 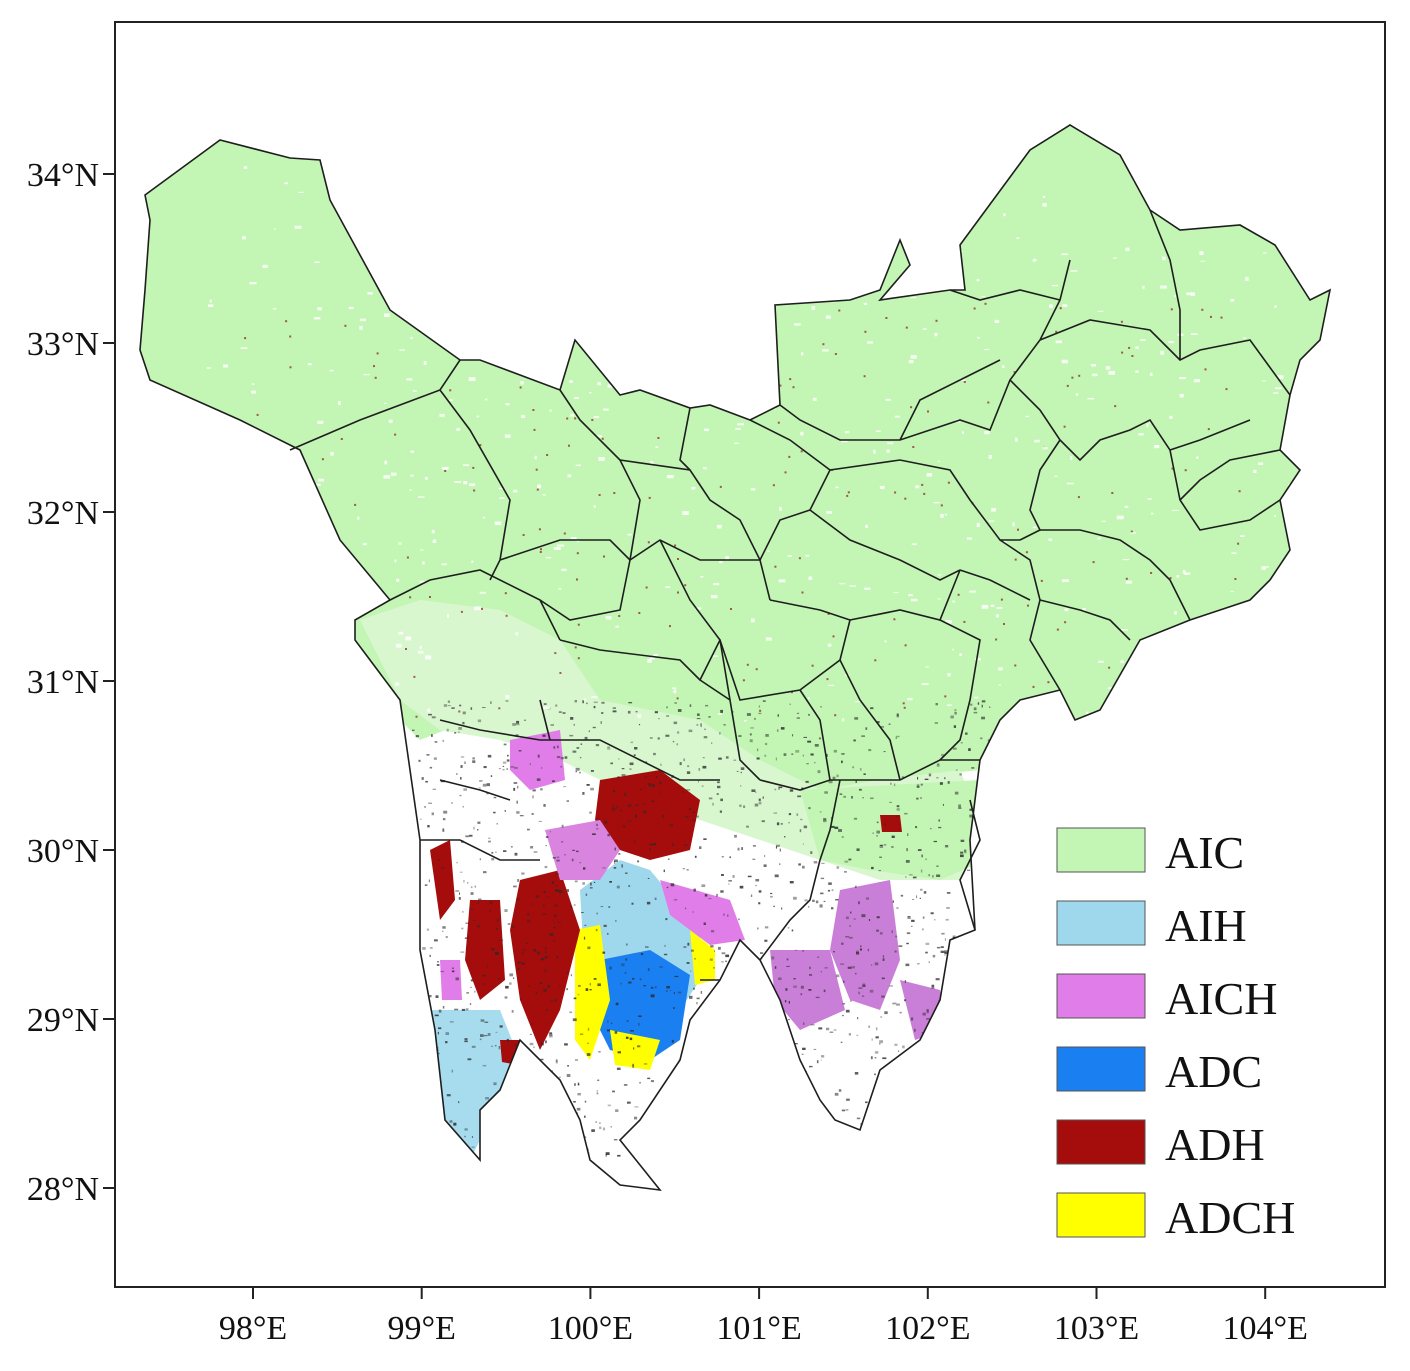 What do you see at coordinates (1265, 1328) in the screenshot?
I see `lon-tick-label-104: 104°E` at bounding box center [1265, 1328].